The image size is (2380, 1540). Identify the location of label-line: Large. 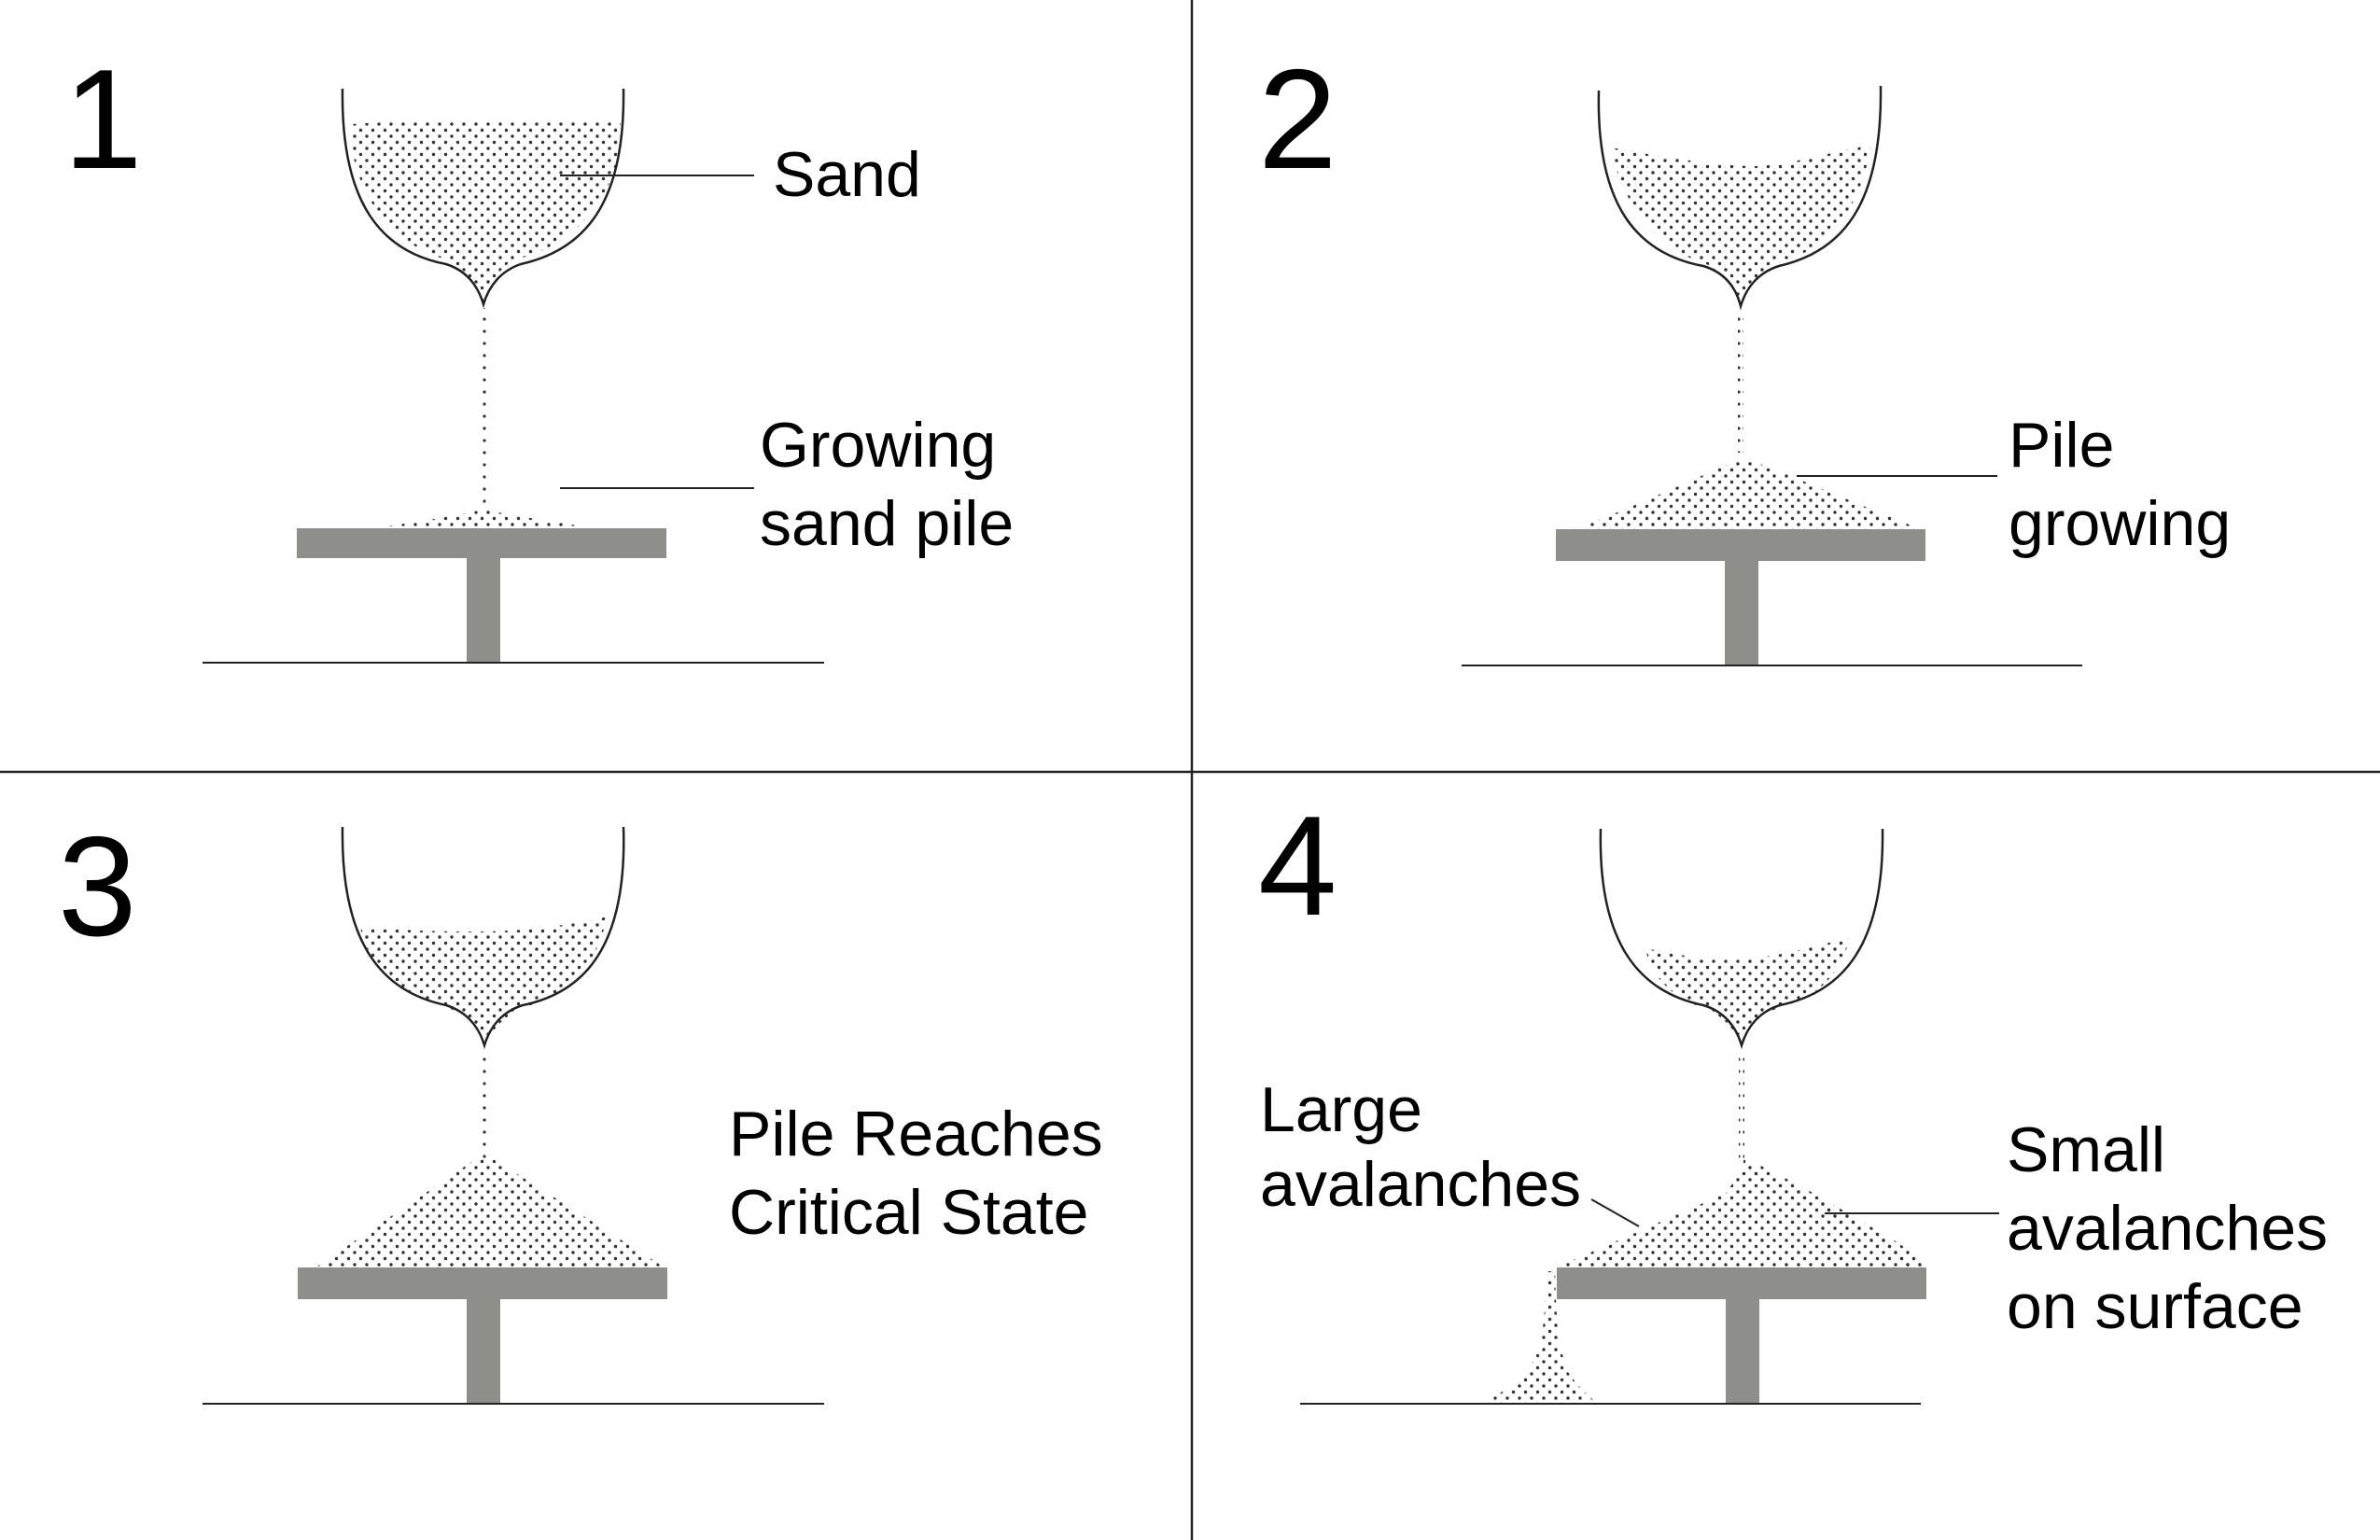
(1341, 1109).